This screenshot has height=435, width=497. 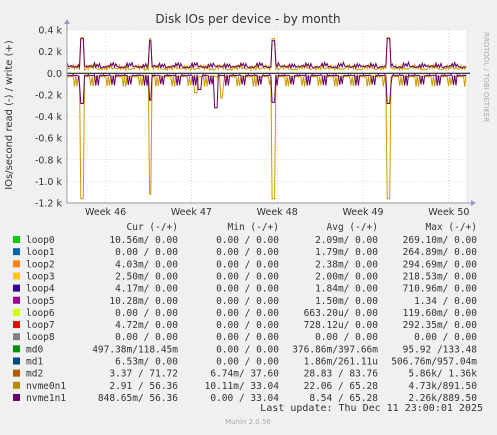 I want to click on legend-max-nvme1n1: 2.26k/889.50, so click(x=442, y=398).